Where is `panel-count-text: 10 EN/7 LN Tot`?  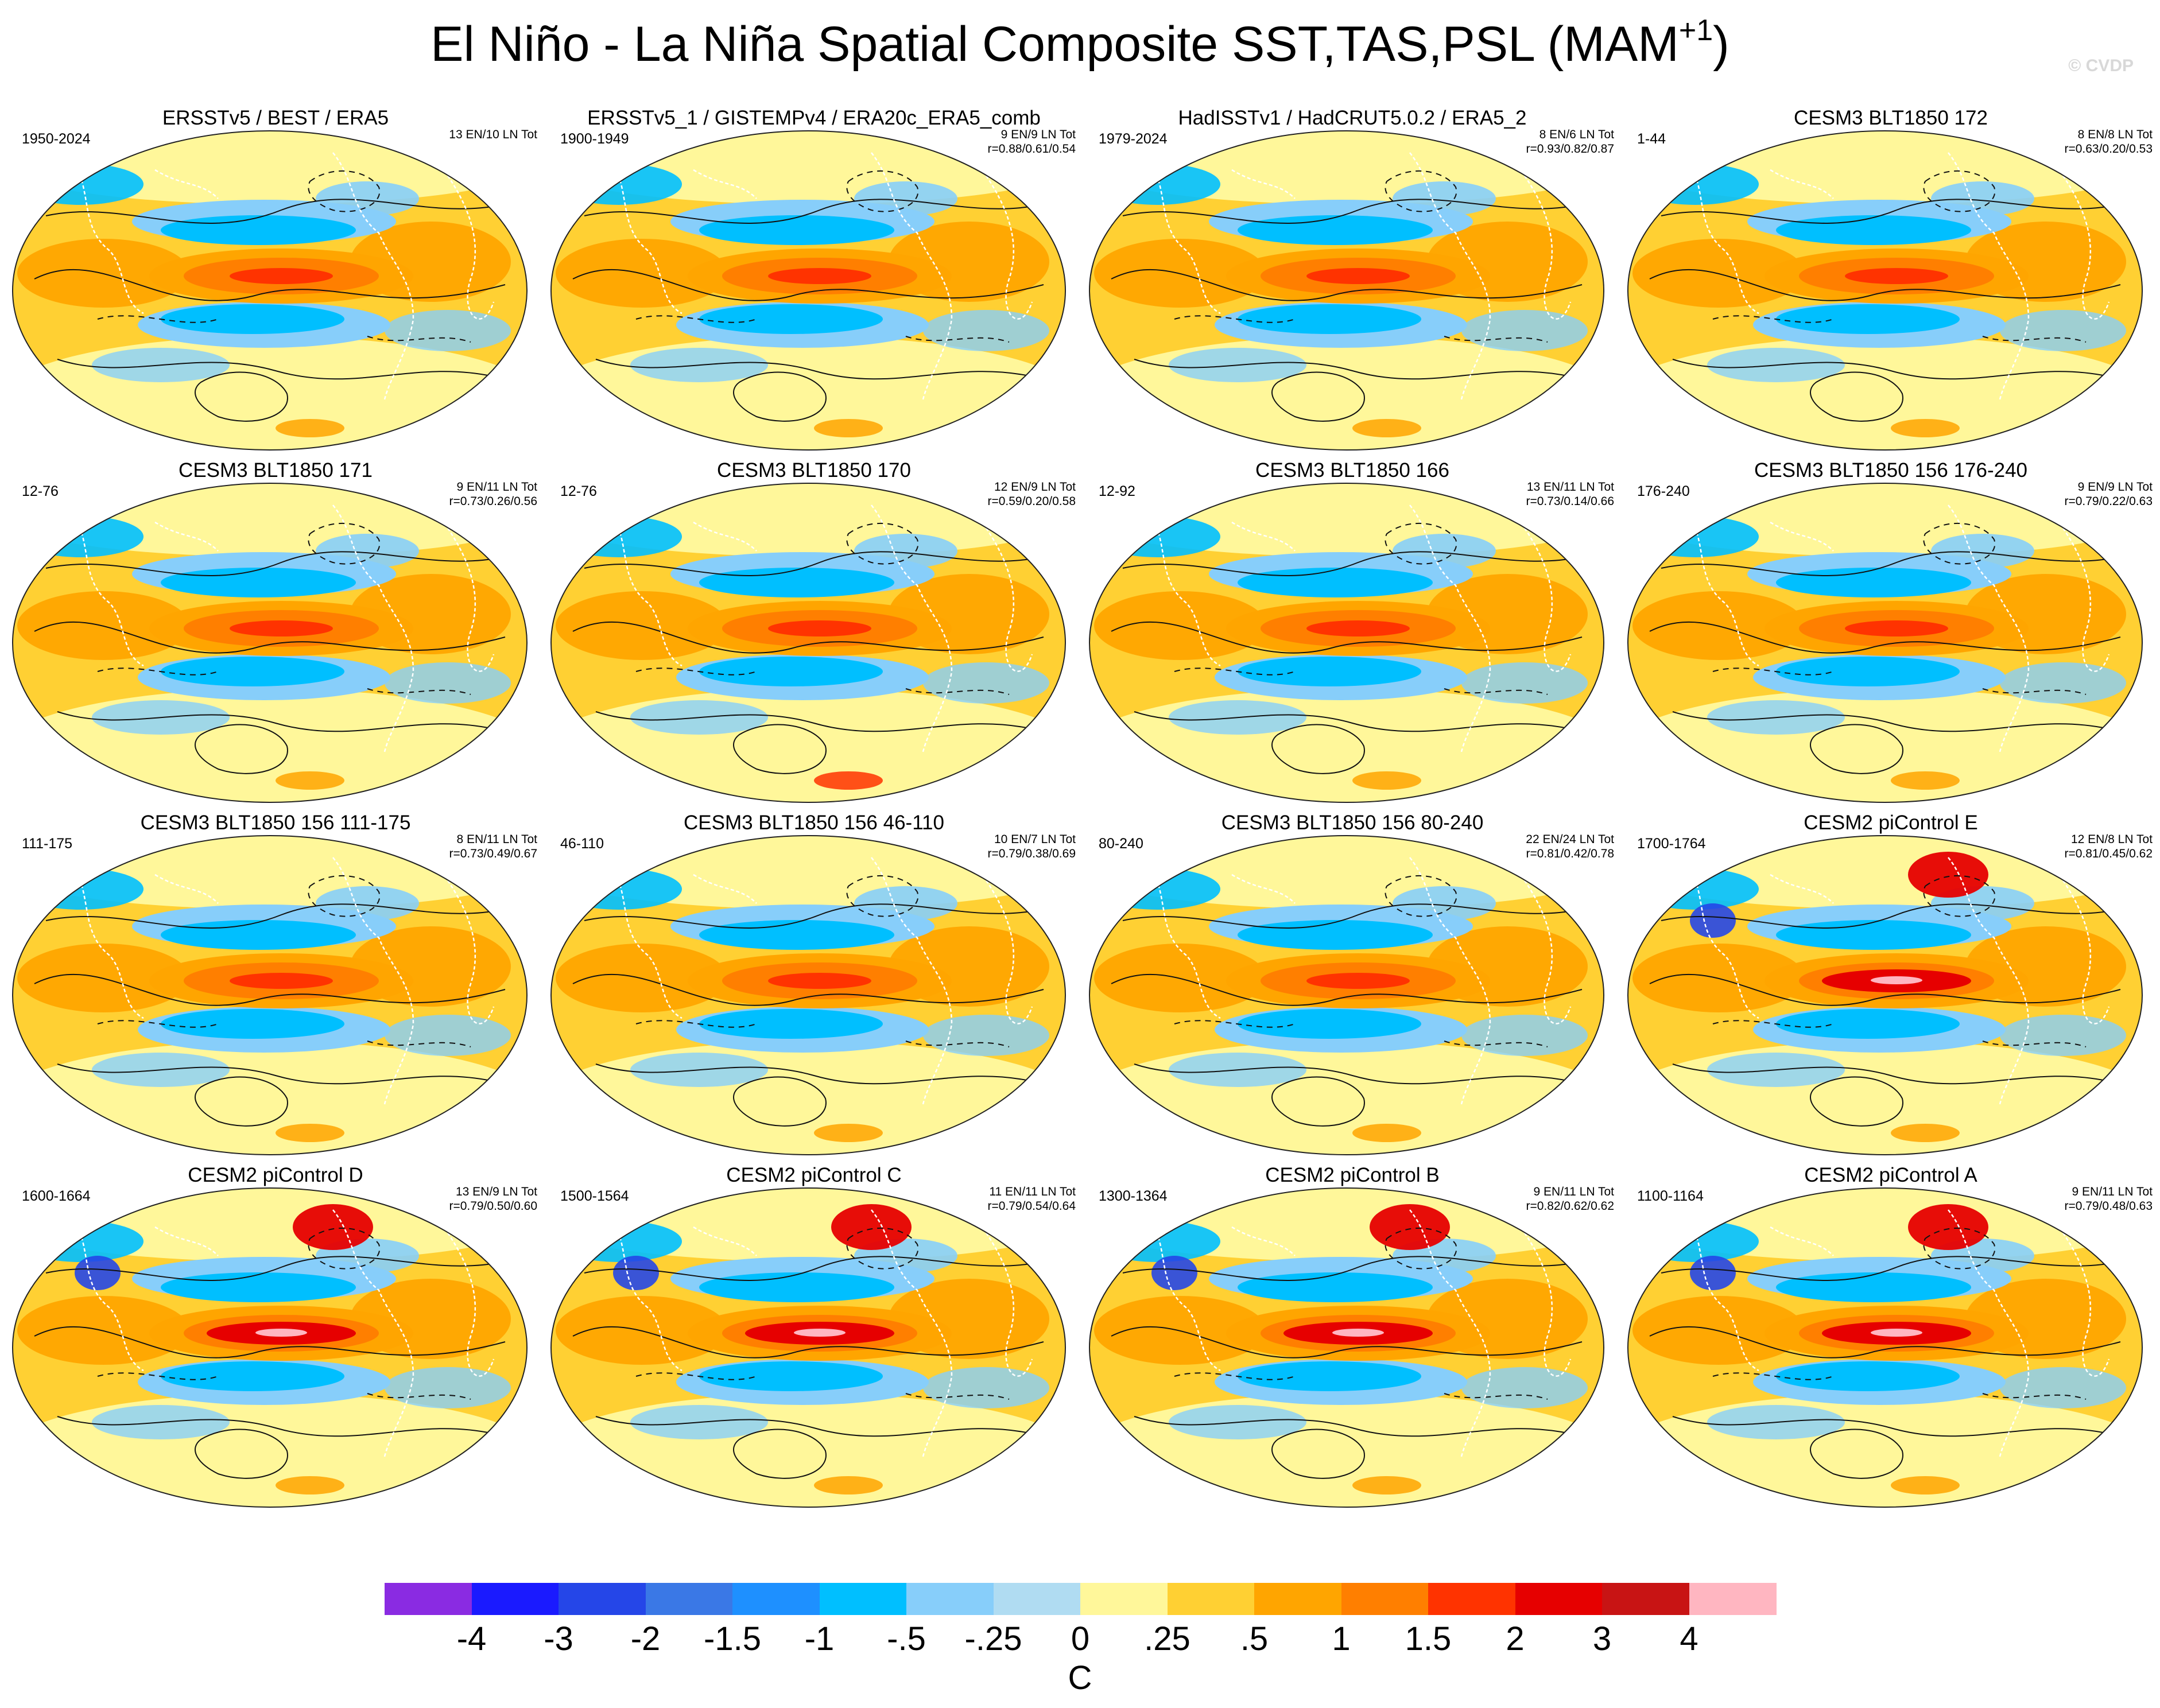
panel-count-text: 10 EN/7 LN Tot is located at coordinates (1035, 839).